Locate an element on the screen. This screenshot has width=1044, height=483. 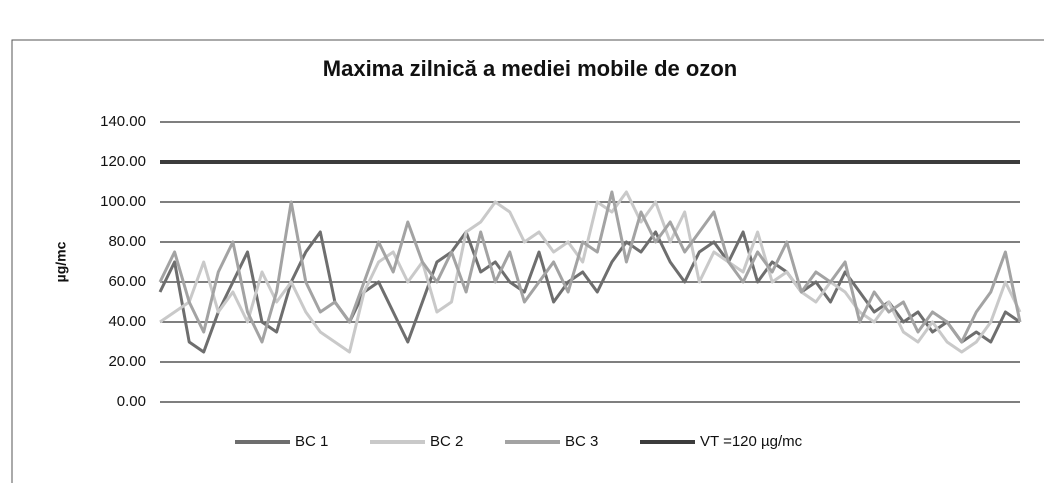
legend-label: BC 2 is located at coordinates (446, 441).